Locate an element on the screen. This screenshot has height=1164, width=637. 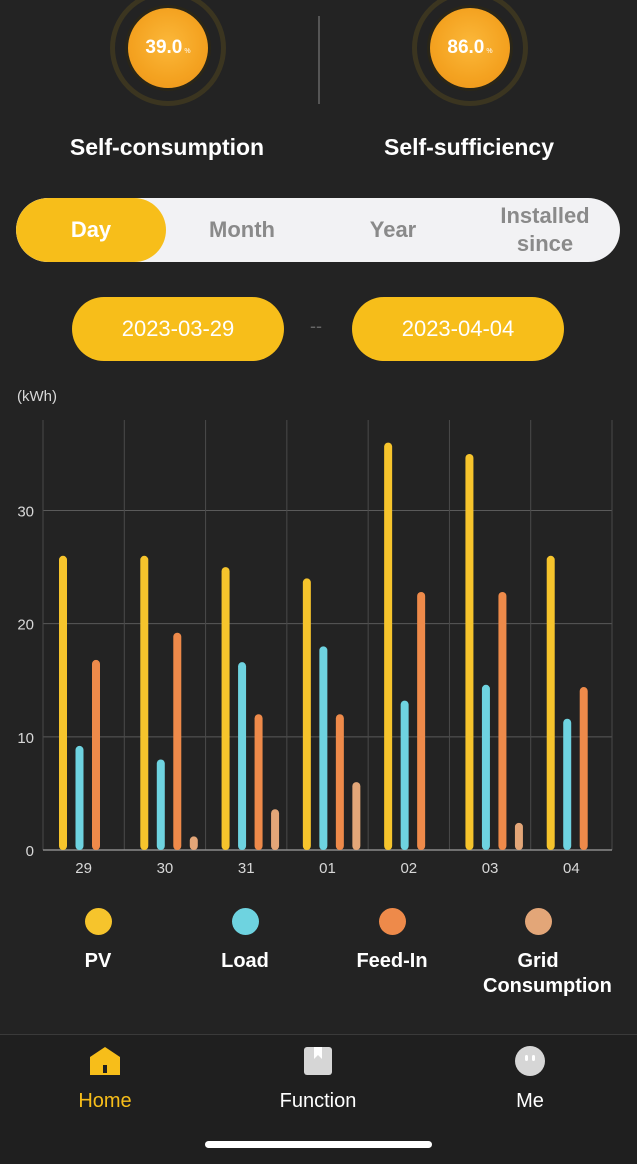
self-sufficiency-unit: % is located at coordinates (489, 51).